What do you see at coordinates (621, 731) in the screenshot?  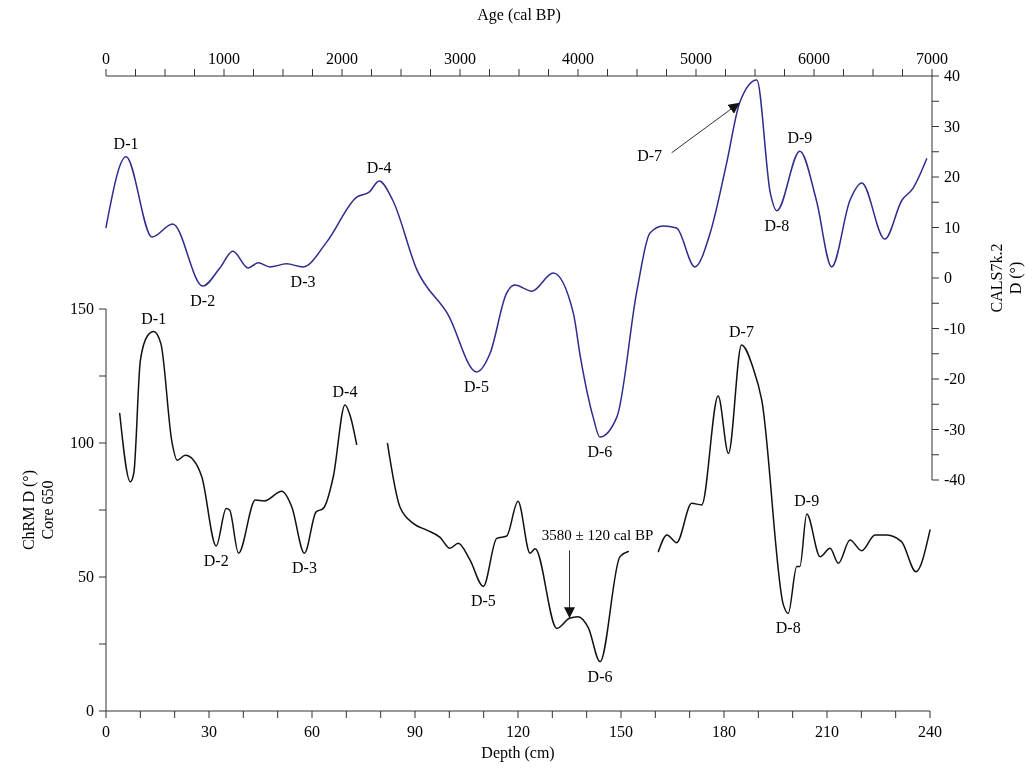 I see `x-tick-label: 150` at bounding box center [621, 731].